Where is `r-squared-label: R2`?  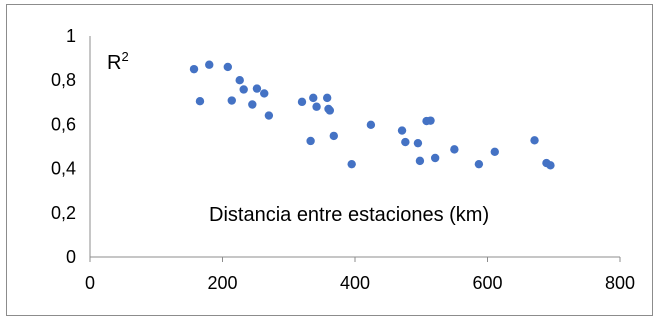 r-squared-label: R2 is located at coordinates (118, 61).